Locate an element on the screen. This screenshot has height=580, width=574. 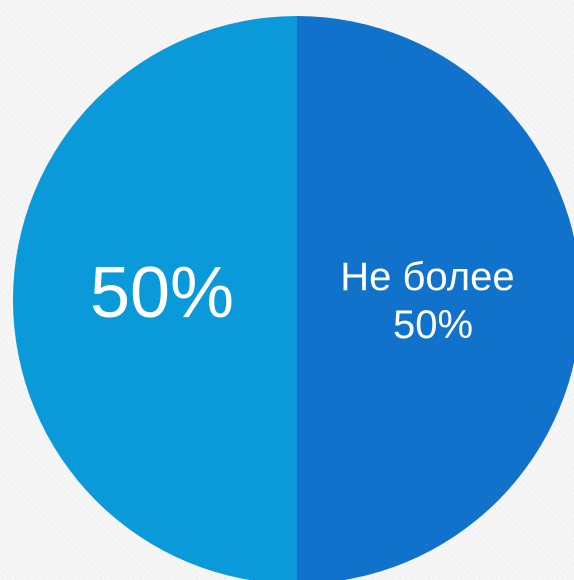
slice-label-second-line-2: 50% is located at coordinates (433, 325).